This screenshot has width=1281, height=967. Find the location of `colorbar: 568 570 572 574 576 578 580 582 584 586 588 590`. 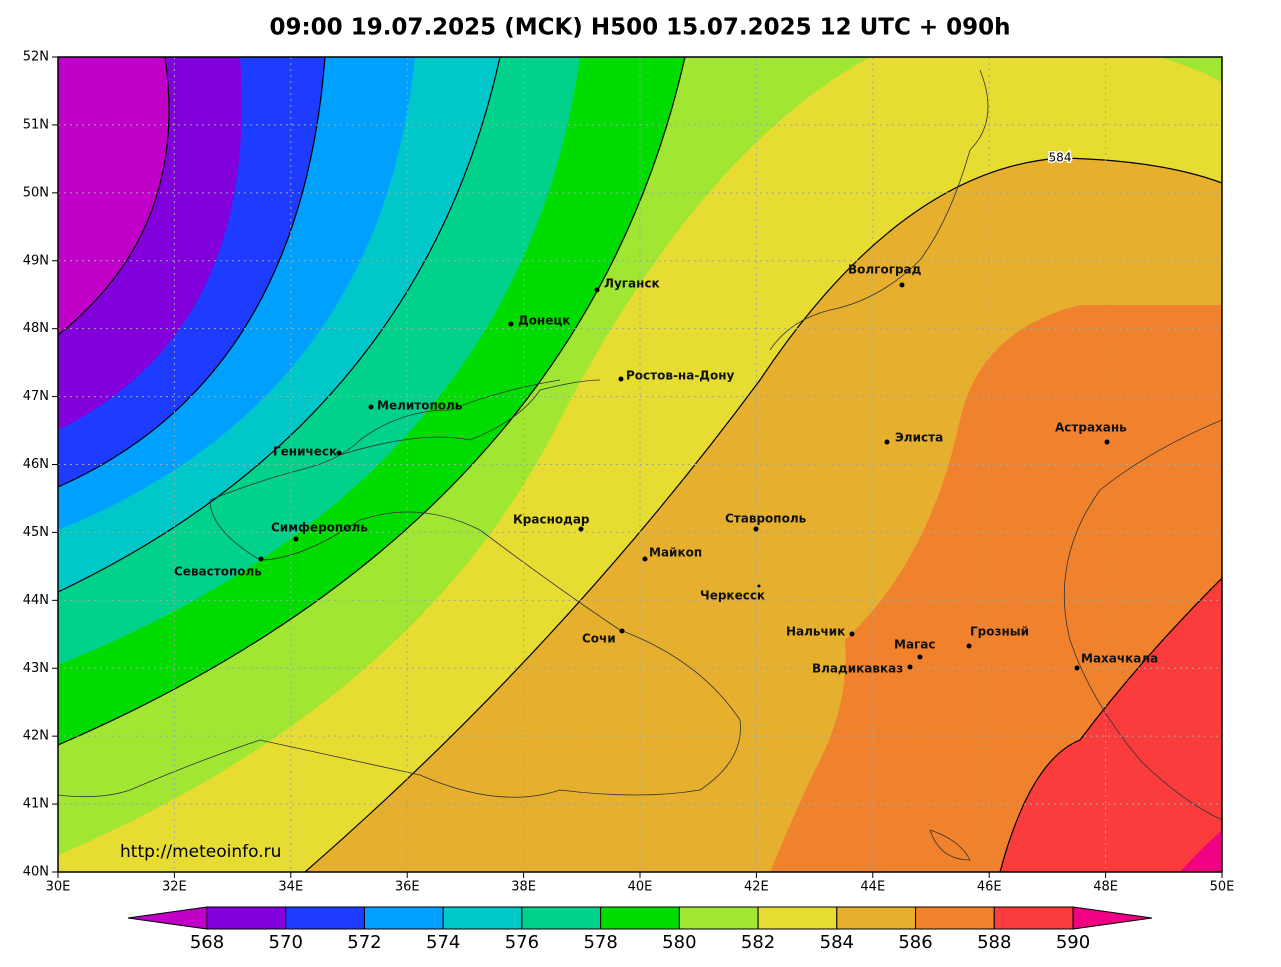

colorbar: 568 570 572 574 576 578 580 582 584 586 588 590 is located at coordinates (640, 929).